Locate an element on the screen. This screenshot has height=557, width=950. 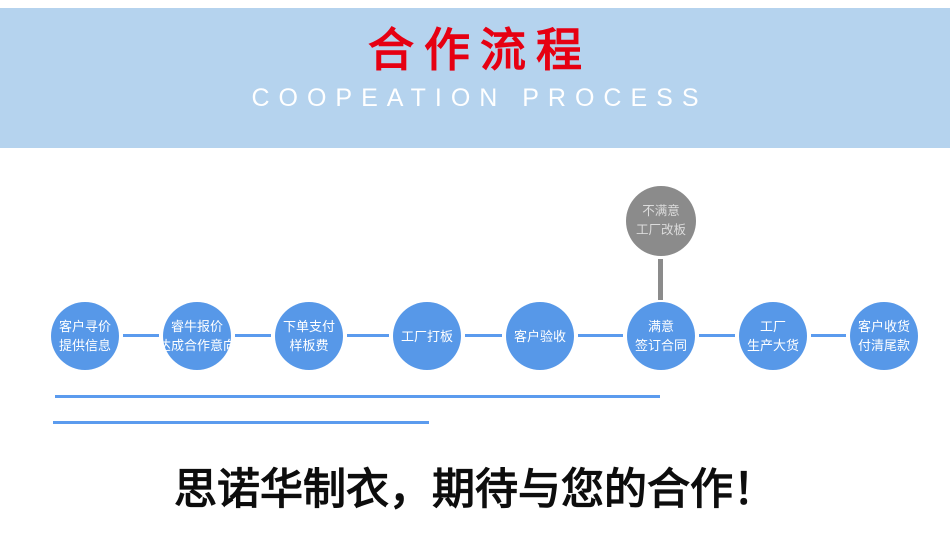
page-subtitle: COOPEATION PROCESS is located at coordinates (479, 97).